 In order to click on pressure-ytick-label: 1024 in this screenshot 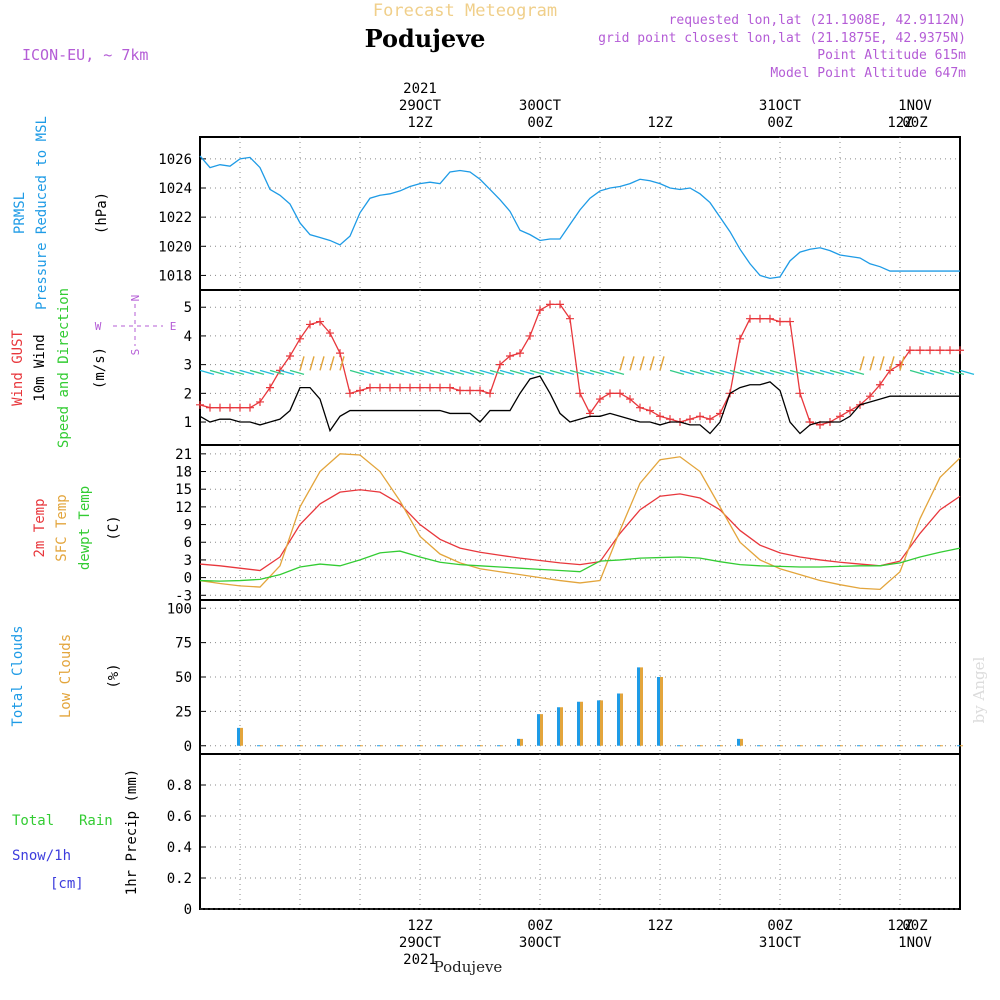, I will do `click(175, 189)`.